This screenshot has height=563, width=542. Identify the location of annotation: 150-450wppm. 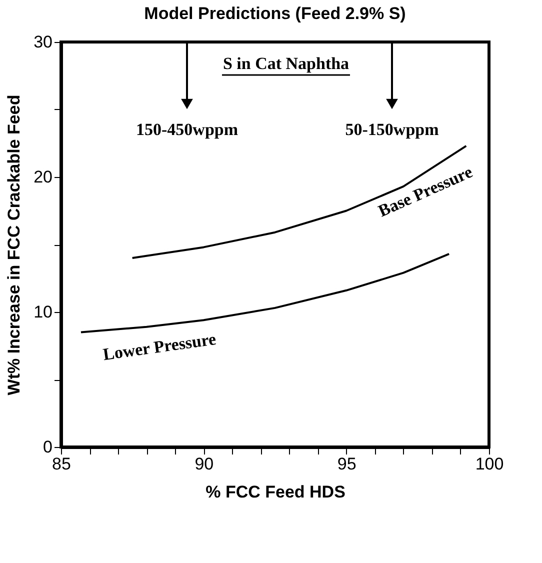
(187, 129).